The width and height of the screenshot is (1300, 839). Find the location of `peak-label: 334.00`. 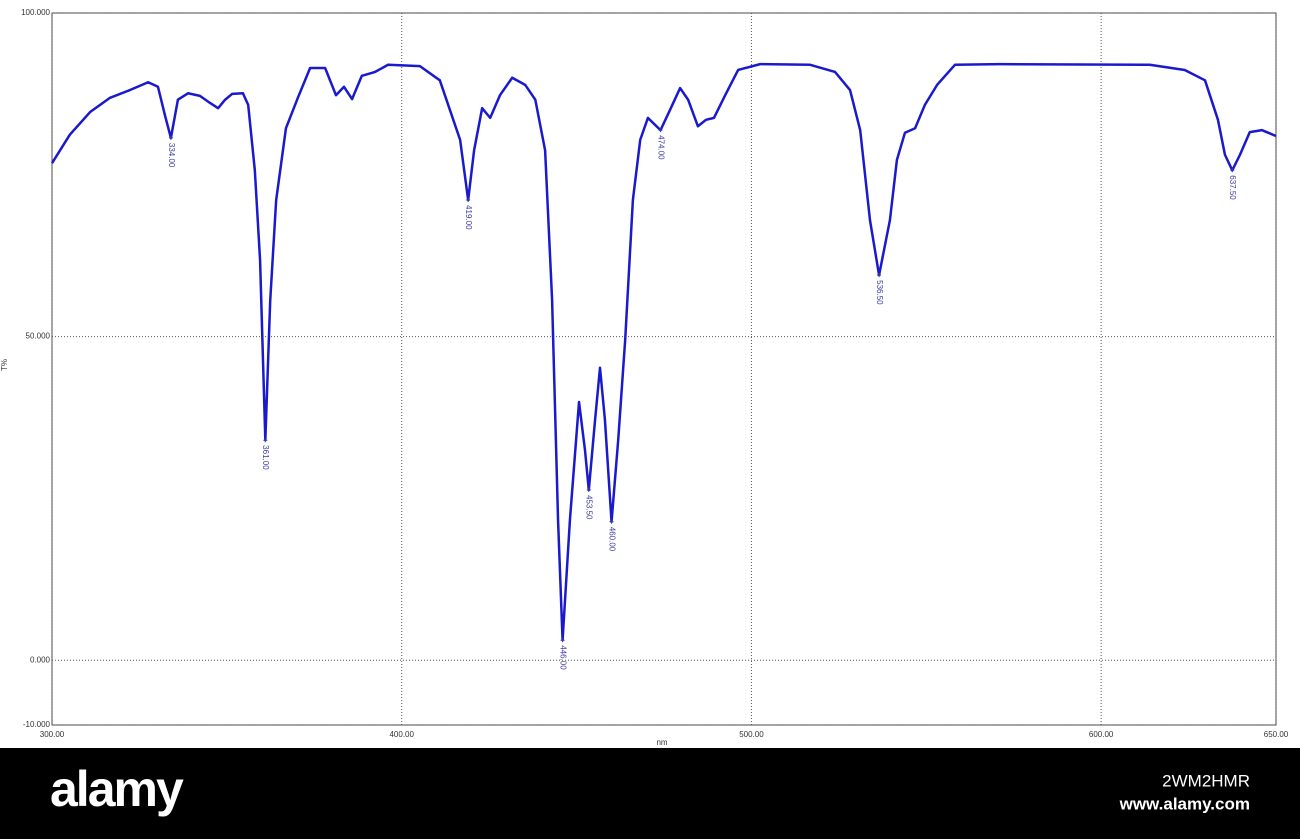

peak-label: 334.00 is located at coordinates (171, 155).